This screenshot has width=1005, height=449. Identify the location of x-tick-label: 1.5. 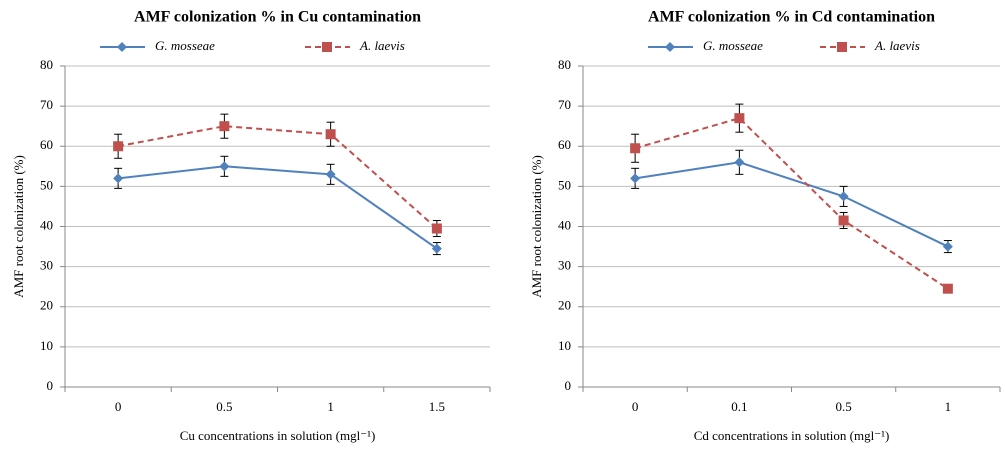
(437, 406).